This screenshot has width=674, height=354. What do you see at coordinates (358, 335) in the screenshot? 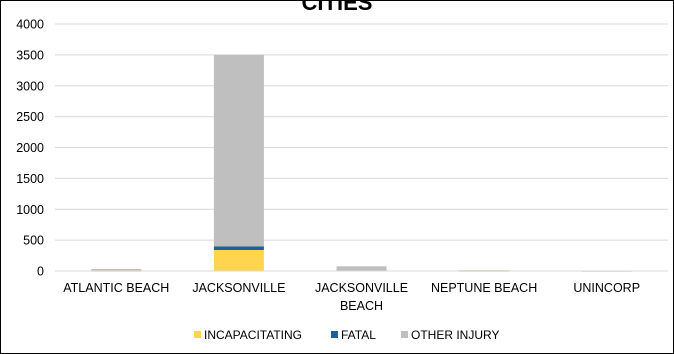
I see `legend-label: FATAL` at bounding box center [358, 335].